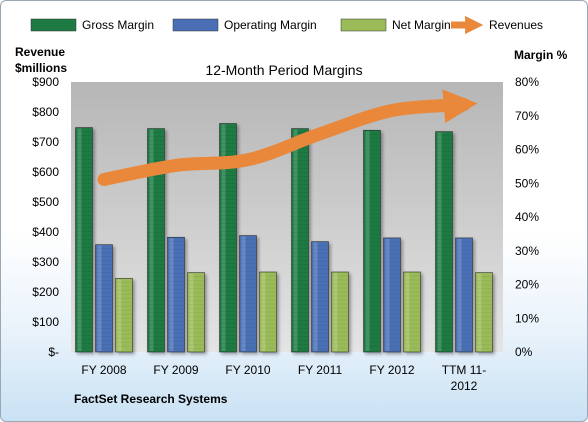 This screenshot has height=422, width=588. Describe the element at coordinates (103, 370) in the screenshot. I see `x-tick-label: FY 2008` at that location.